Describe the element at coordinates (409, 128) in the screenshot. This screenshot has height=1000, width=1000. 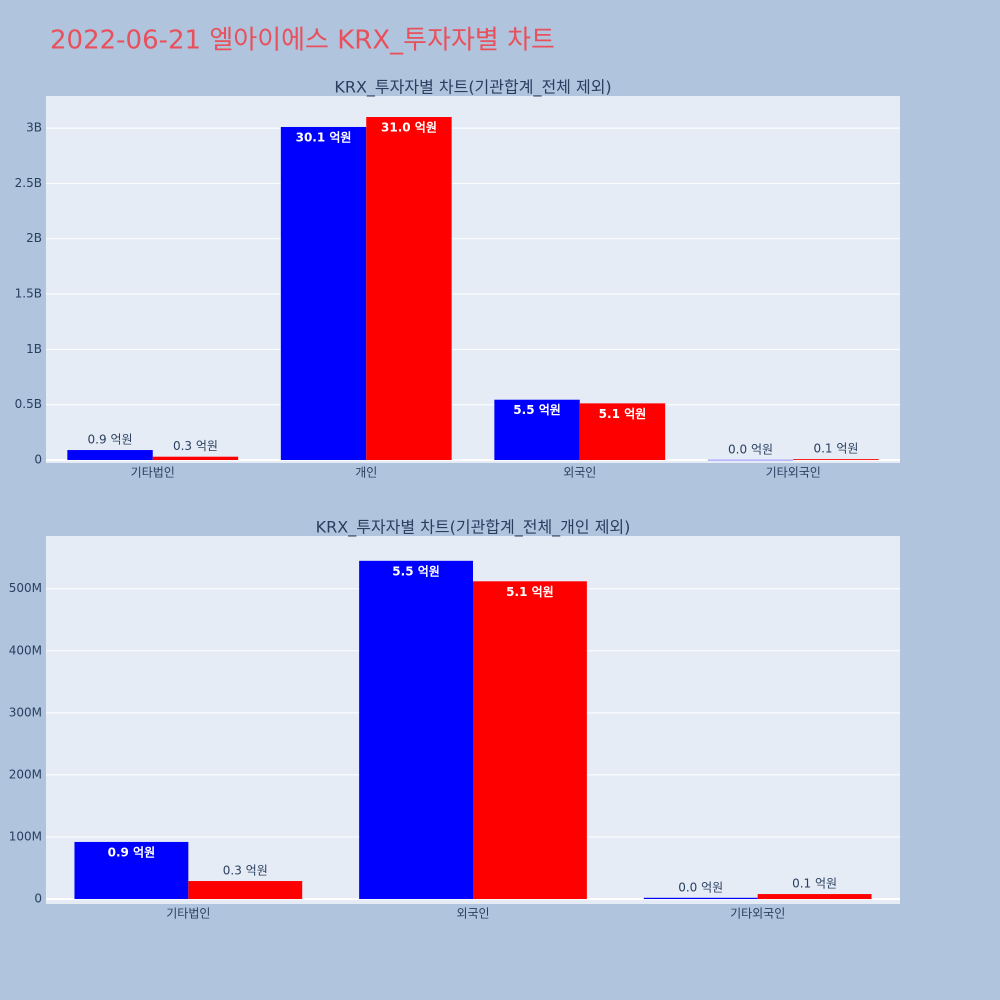
I see `value-label: 31.0 억원` at that location.